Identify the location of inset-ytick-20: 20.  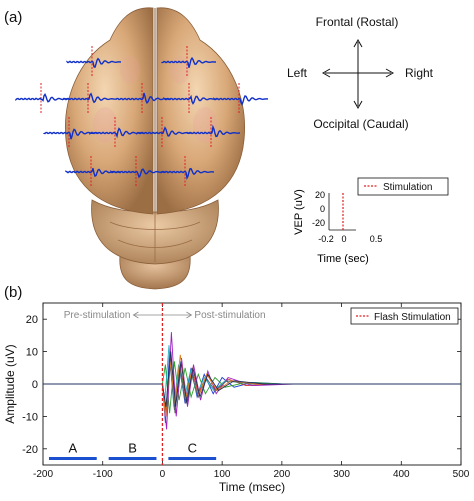
(320, 195).